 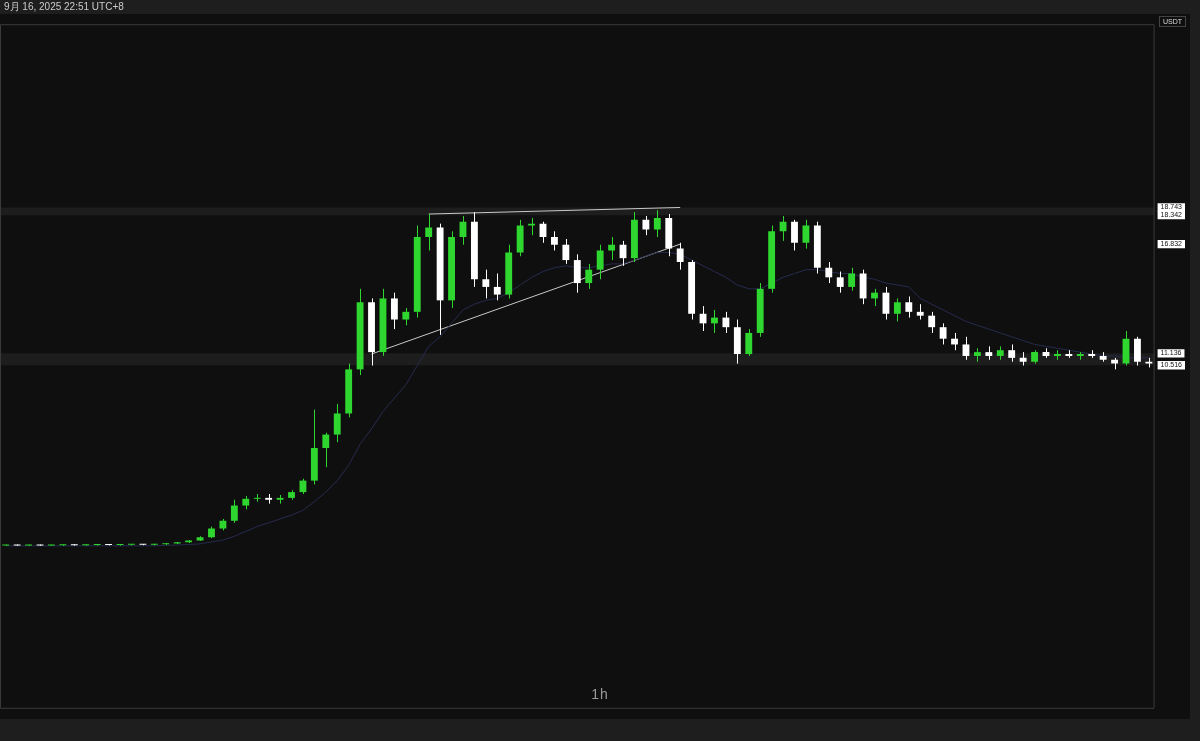 What do you see at coordinates (64, 6) in the screenshot?
I see `text: 9月 16, 2025 22:51 UTC+8` at bounding box center [64, 6].